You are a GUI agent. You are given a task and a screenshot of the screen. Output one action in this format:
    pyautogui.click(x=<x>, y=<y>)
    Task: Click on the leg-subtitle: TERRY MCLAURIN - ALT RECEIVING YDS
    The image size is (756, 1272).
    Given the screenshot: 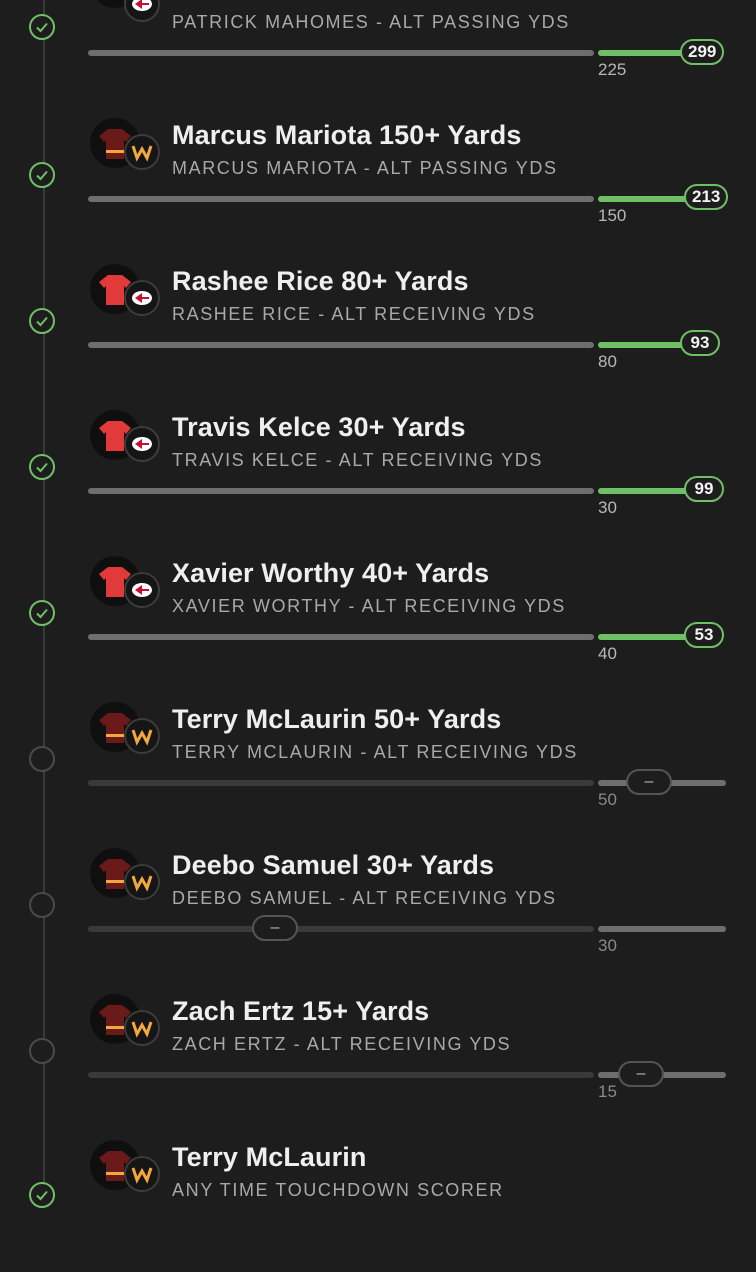 What is the action you would take?
    pyautogui.click(x=375, y=752)
    